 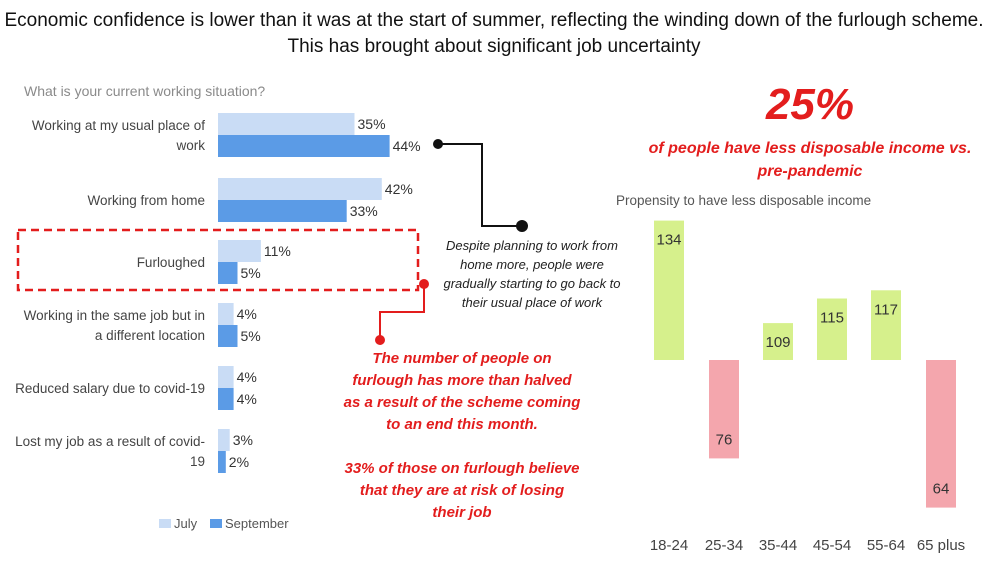 I want to click on legend-september-swatch, so click(x=216, y=523).